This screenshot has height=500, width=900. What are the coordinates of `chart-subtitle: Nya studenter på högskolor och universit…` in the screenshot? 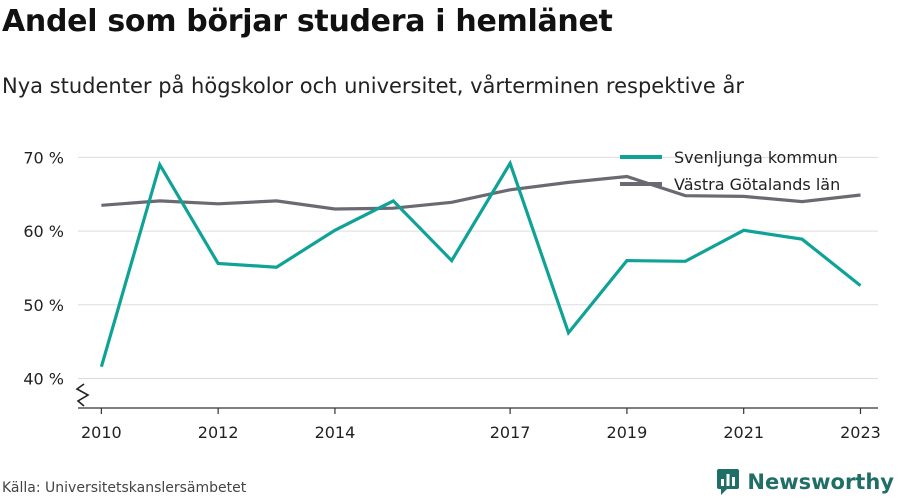 It's located at (373, 86).